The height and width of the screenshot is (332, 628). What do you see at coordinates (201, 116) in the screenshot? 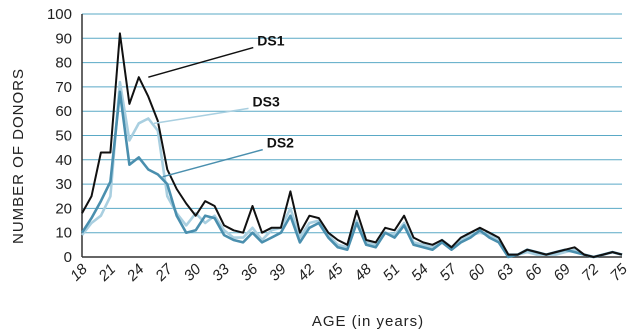
I see `callout-leader-ds3` at bounding box center [201, 116].